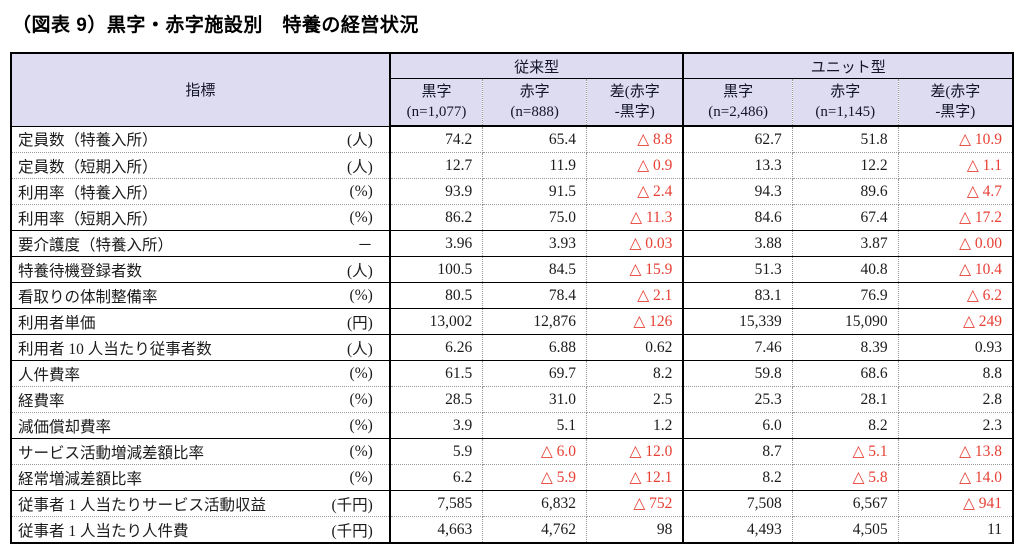  Describe the element at coordinates (535, 217) in the screenshot. I see `value-cell: 75.0` at that location.